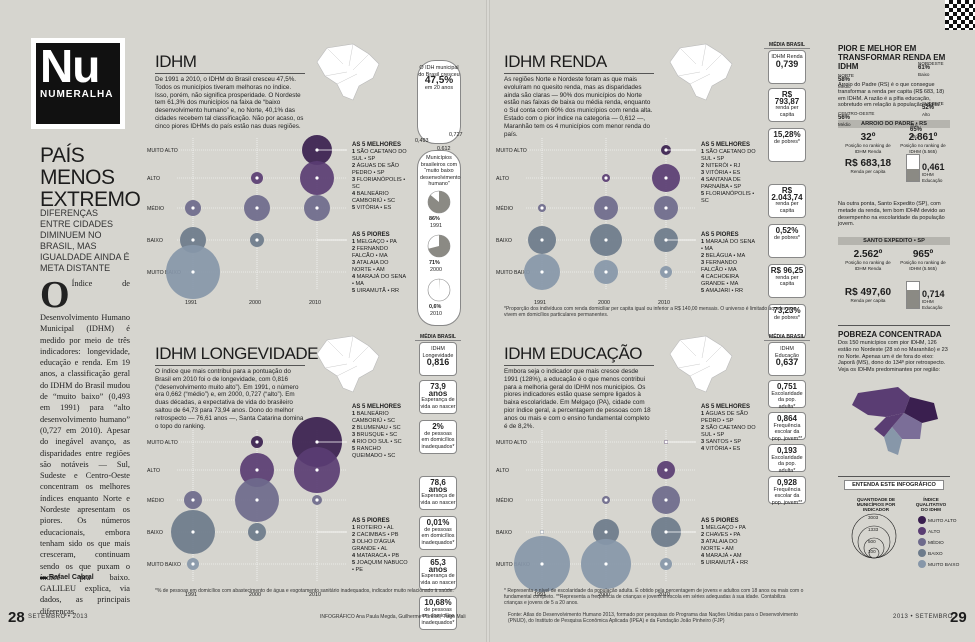 This screenshot has width=975, height=642. What do you see at coordinates (728, 245) in the screenshot?
I see `worst-item: 1 MARAJÁ DO SENA • MA` at bounding box center [728, 245].